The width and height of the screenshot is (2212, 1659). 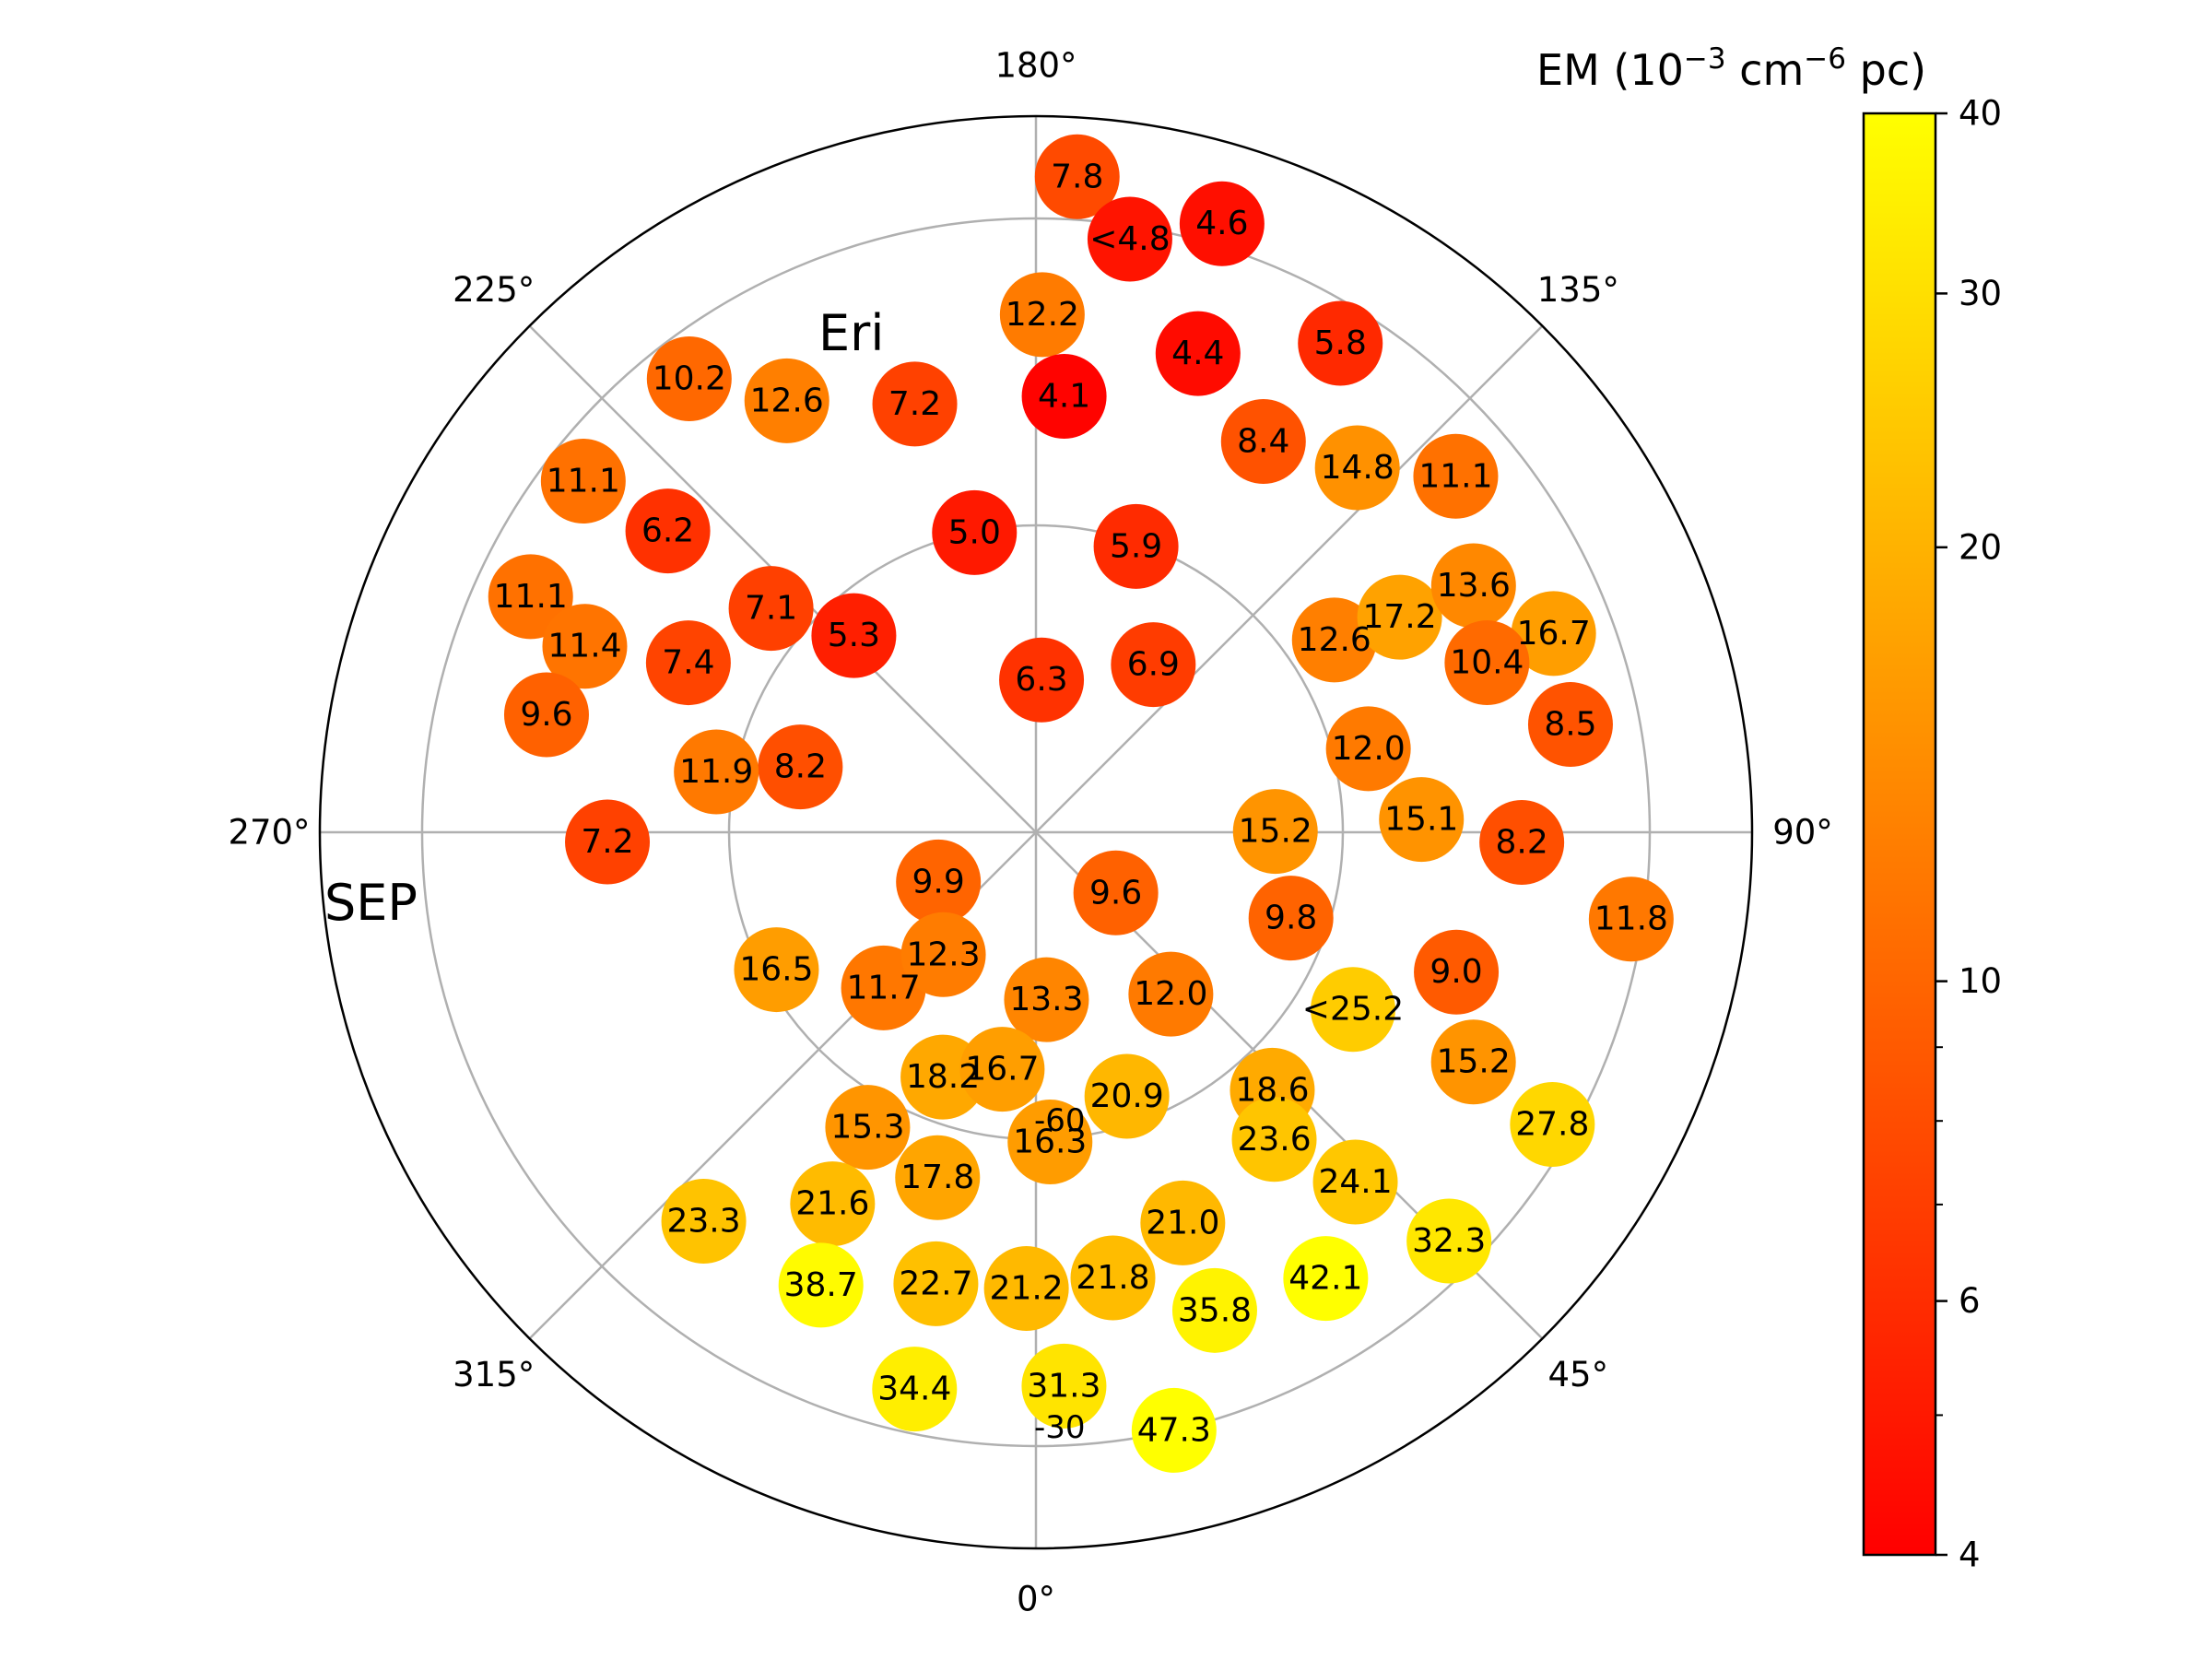 I want to click on data-point-label: 22.7, so click(x=935, y=1283).